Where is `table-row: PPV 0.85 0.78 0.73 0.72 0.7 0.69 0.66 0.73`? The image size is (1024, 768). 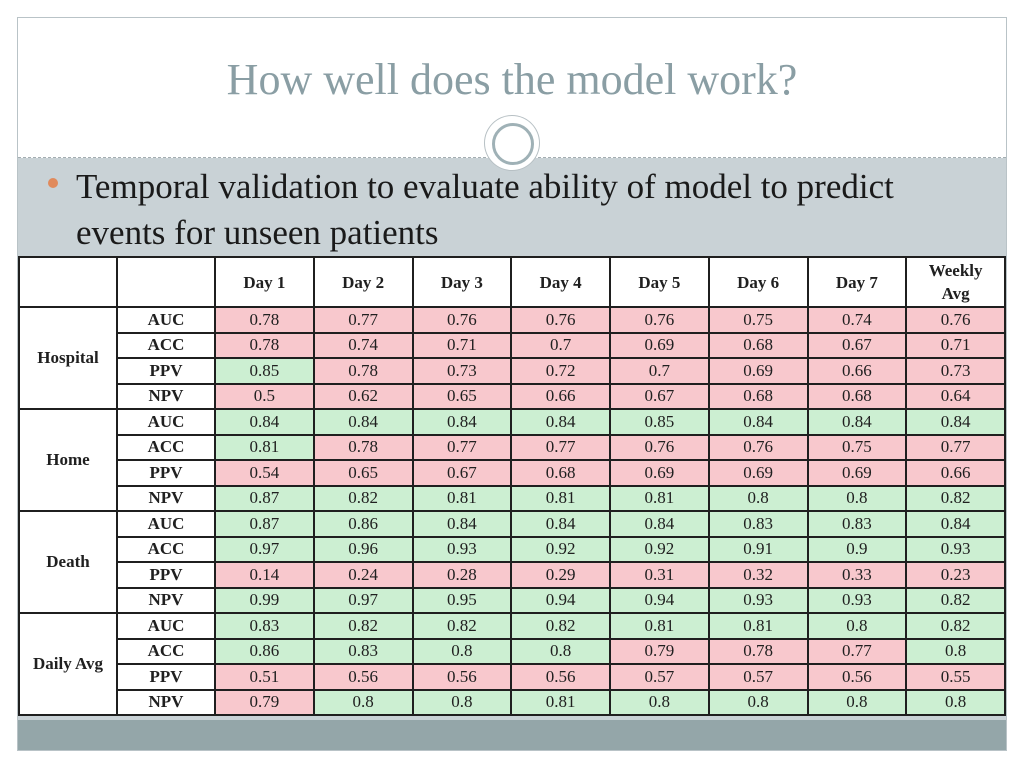
table-row: PPV 0.85 0.78 0.73 0.72 0.7 0.69 0.66 0.73 is located at coordinates (512, 371).